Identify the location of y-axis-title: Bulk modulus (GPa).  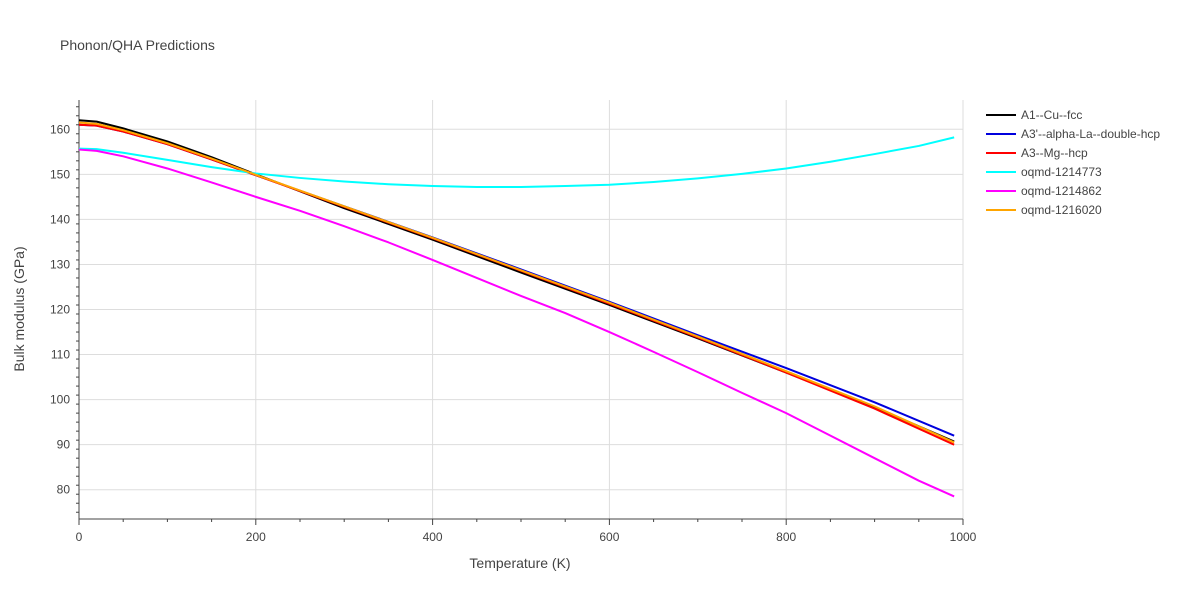
(19, 308).